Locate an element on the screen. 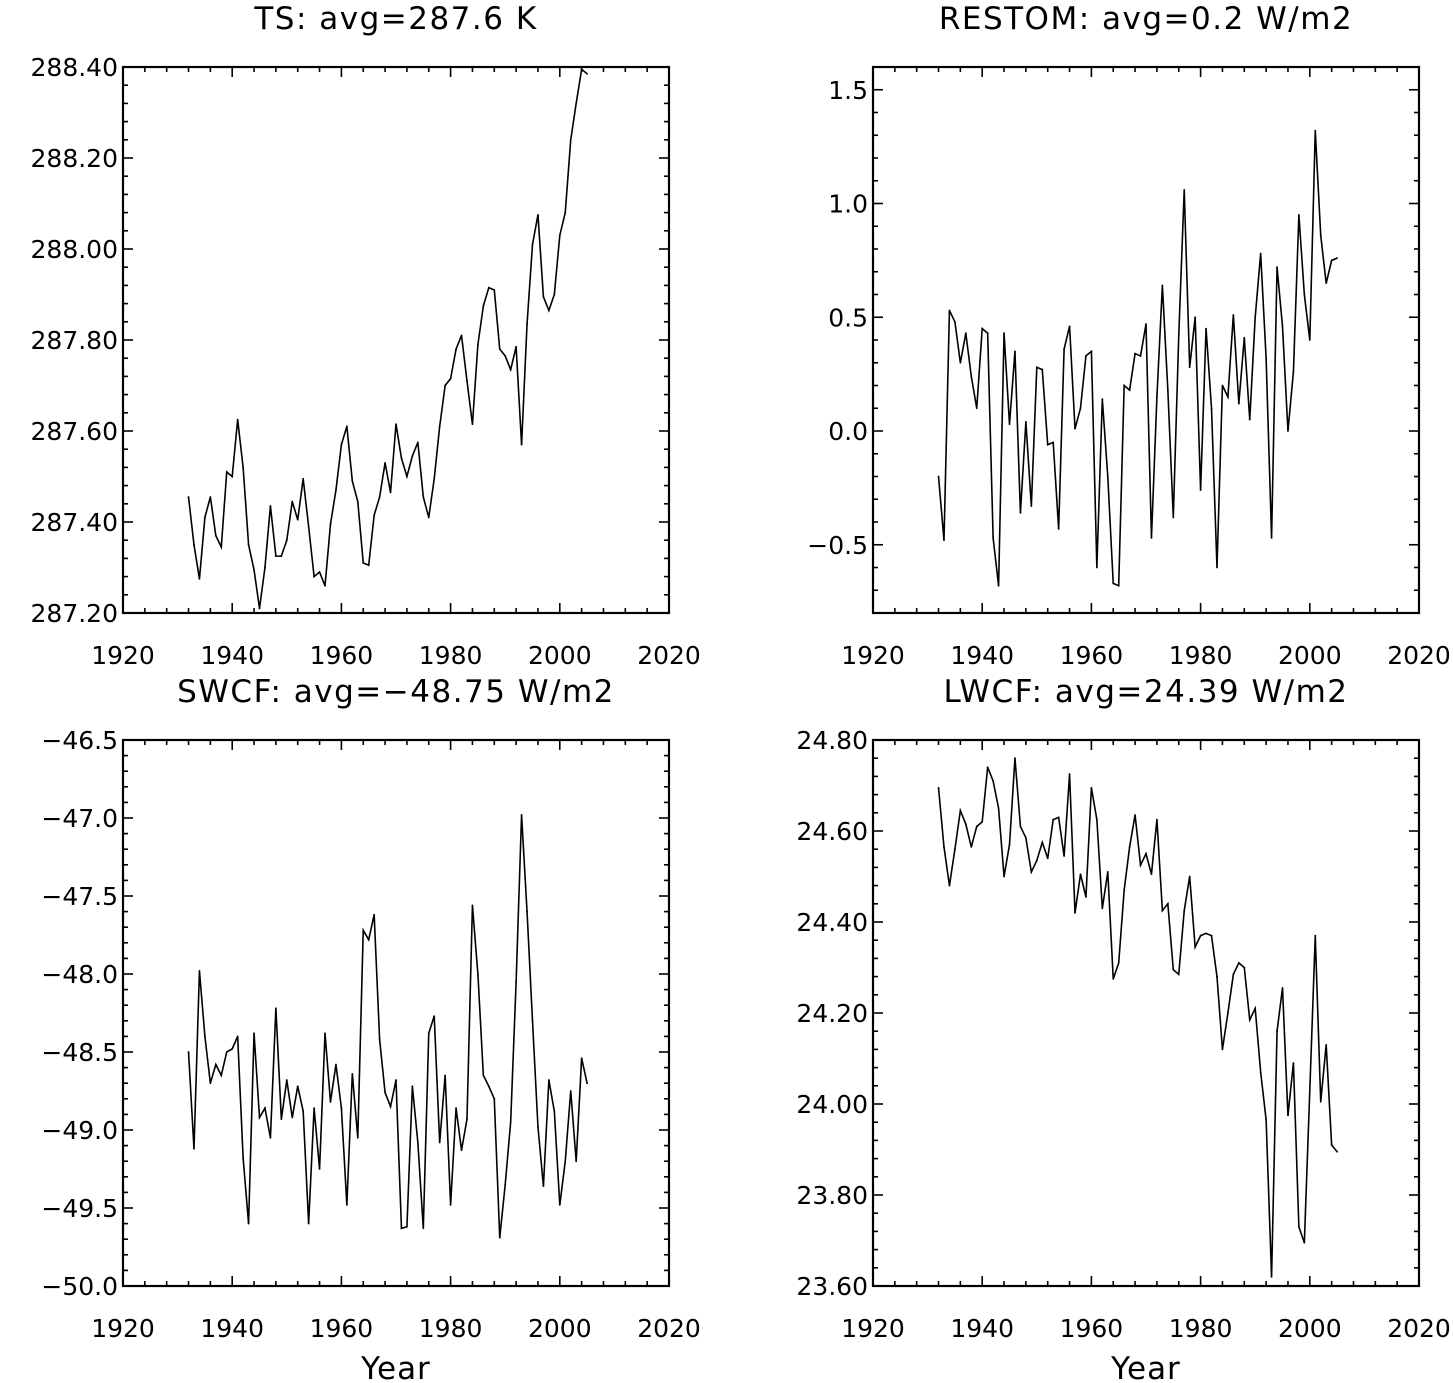 This screenshot has width=1453, height=1383. lwcf-x-tick-label: 1940 is located at coordinates (982, 1328).